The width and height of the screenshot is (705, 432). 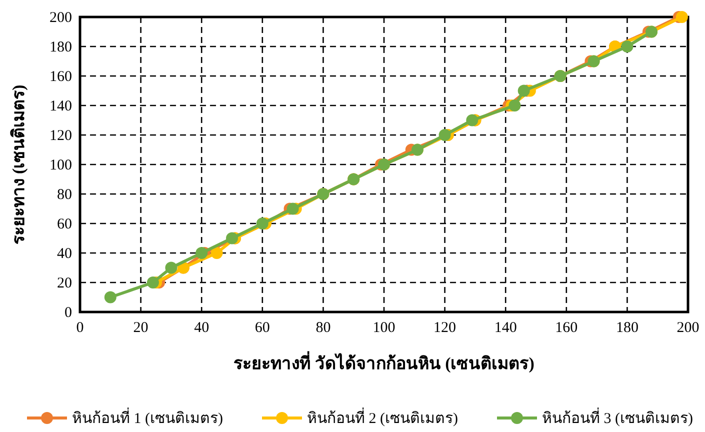 I want to click on y-tick-label: 160, so click(x=61, y=77).